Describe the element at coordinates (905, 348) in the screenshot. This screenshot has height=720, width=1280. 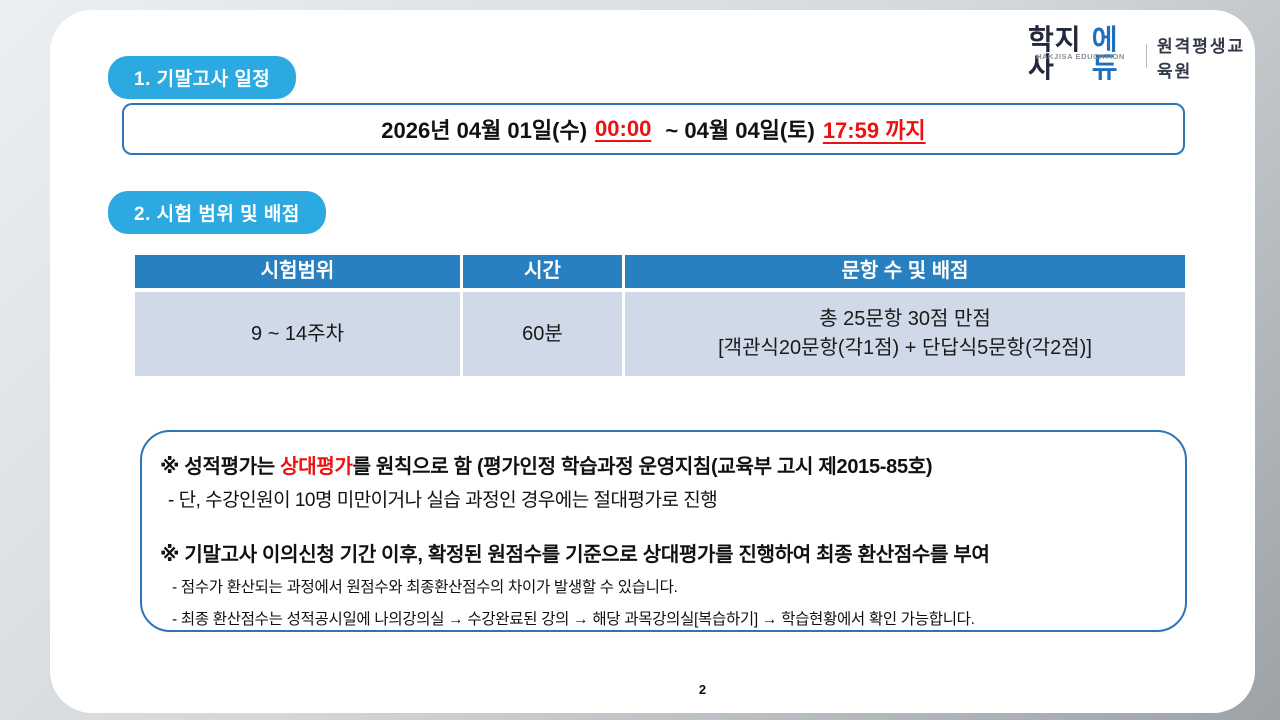
I see `scoring-breakdown: [객관식20문항(각1점) + 단답식5문항(각2점)]` at that location.